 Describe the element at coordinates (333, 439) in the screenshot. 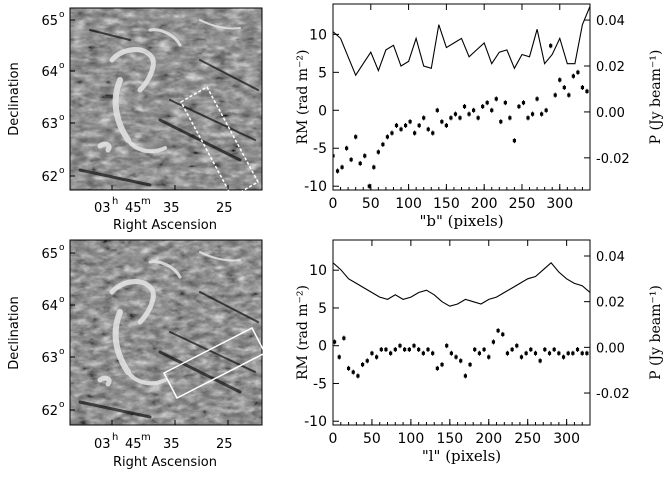

I see `x-tick-label: 0` at that location.